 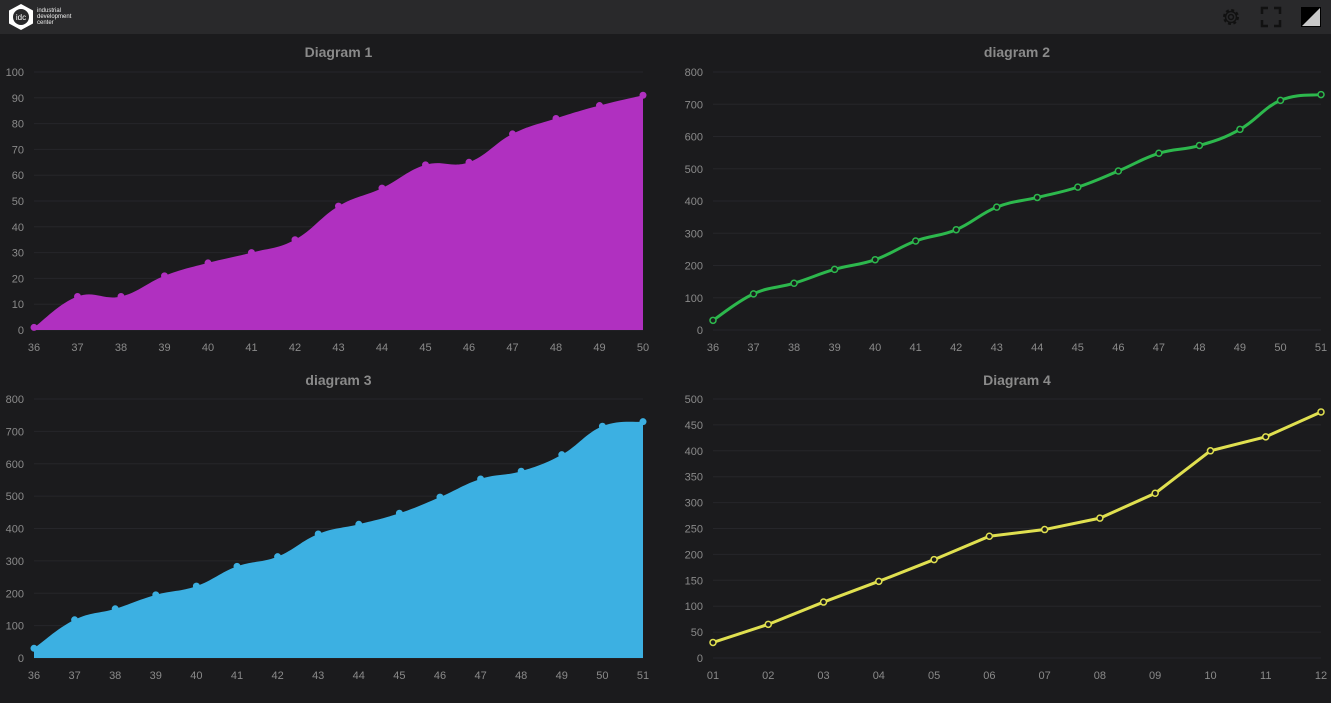 I want to click on logo: idc industrial development center, so click(x=39, y=17).